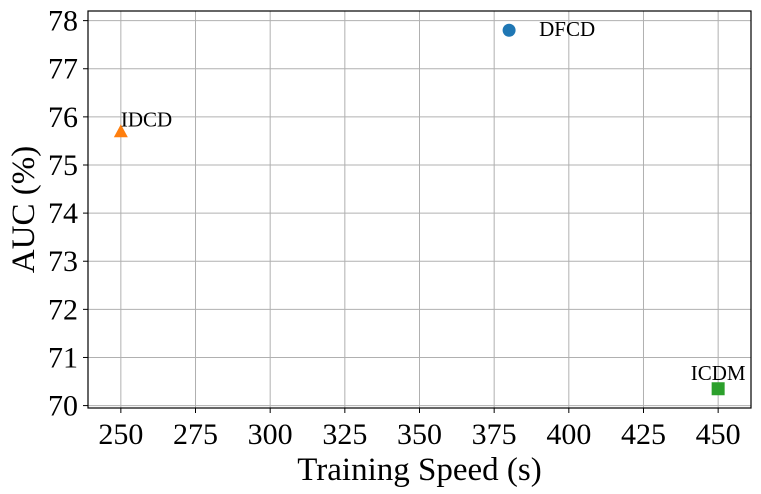 The image size is (761, 494). What do you see at coordinates (419, 470) in the screenshot?
I see `x-axis-label: Training Speed (s)` at bounding box center [419, 470].